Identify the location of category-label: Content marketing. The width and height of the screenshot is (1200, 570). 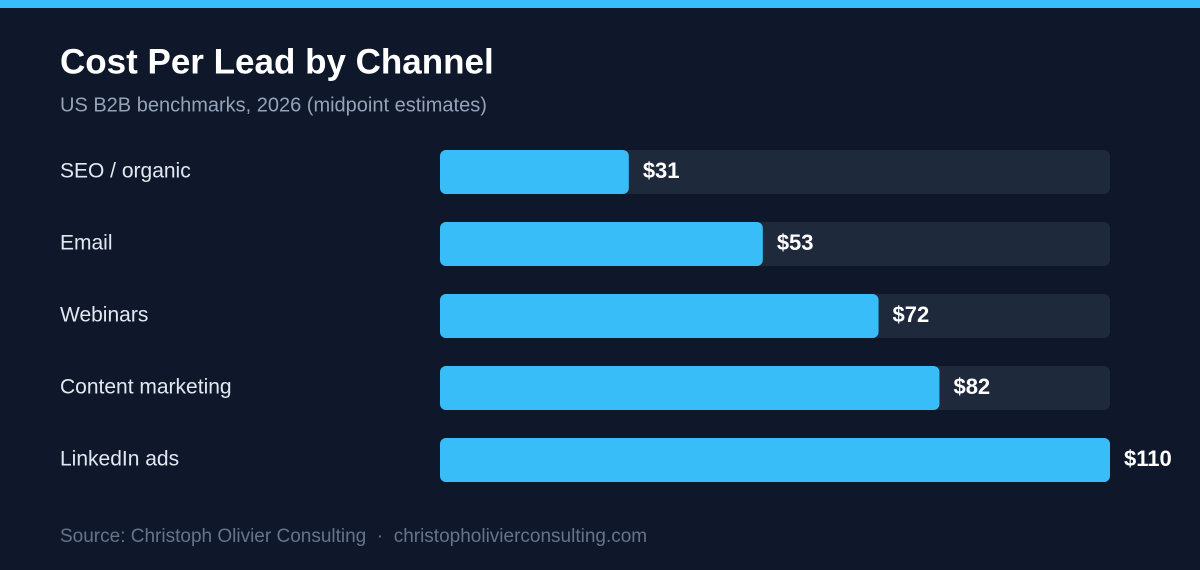
(146, 387).